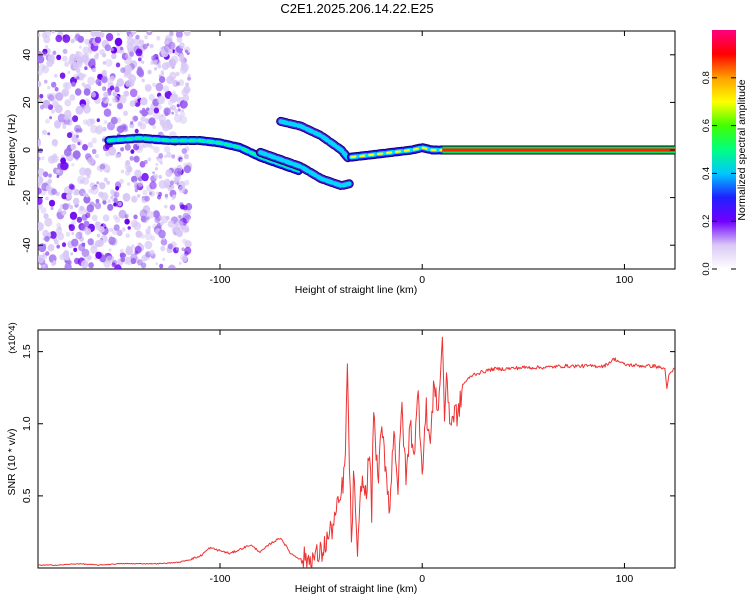 This screenshot has height=600, width=750. What do you see at coordinates (12, 150) in the screenshot?
I see `spectrogram-y-axis-label: Frequency (Hz)` at bounding box center [12, 150].